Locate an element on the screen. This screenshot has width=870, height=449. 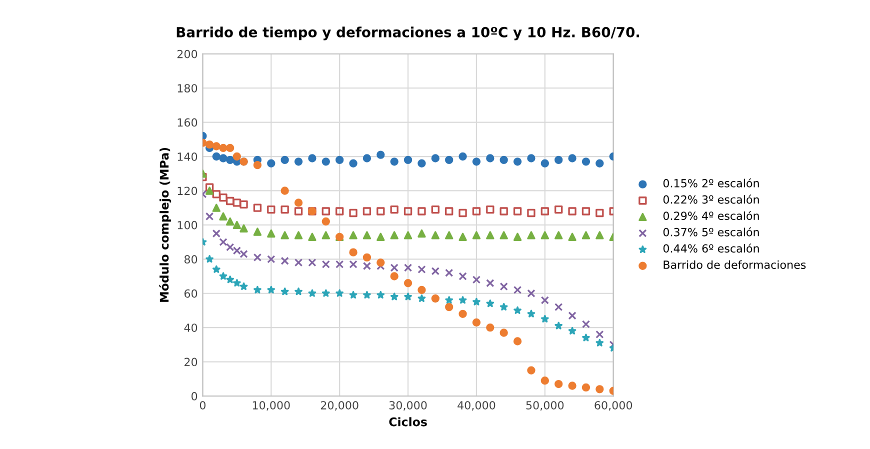
y-tick-label: 140 is located at coordinates (188, 156).